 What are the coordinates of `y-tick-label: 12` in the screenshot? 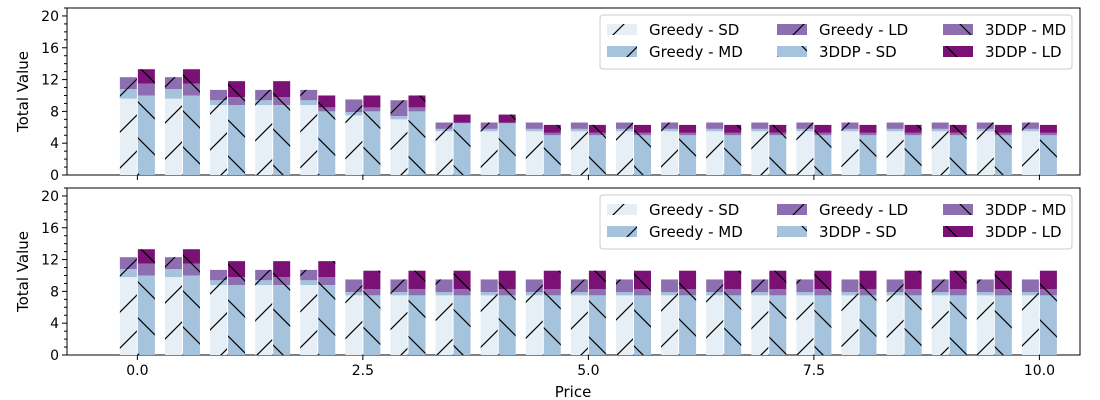 It's located at (50, 81).